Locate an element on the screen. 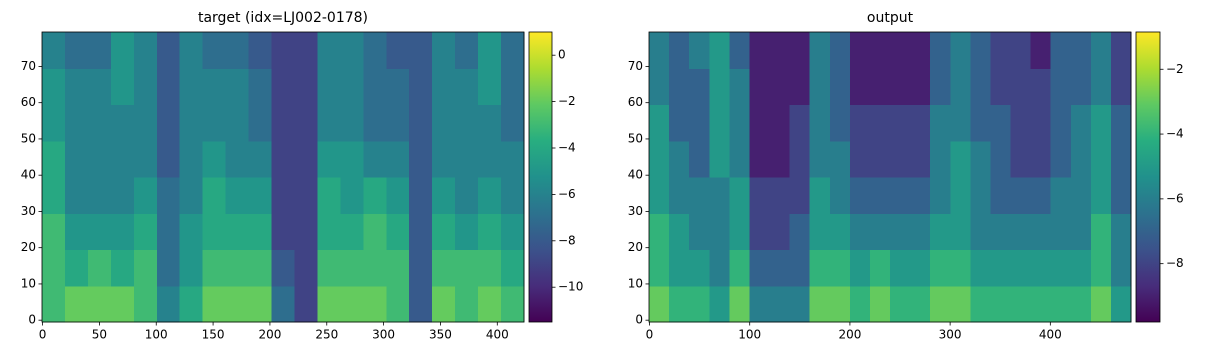  colorbar is located at coordinates (1148, 177).